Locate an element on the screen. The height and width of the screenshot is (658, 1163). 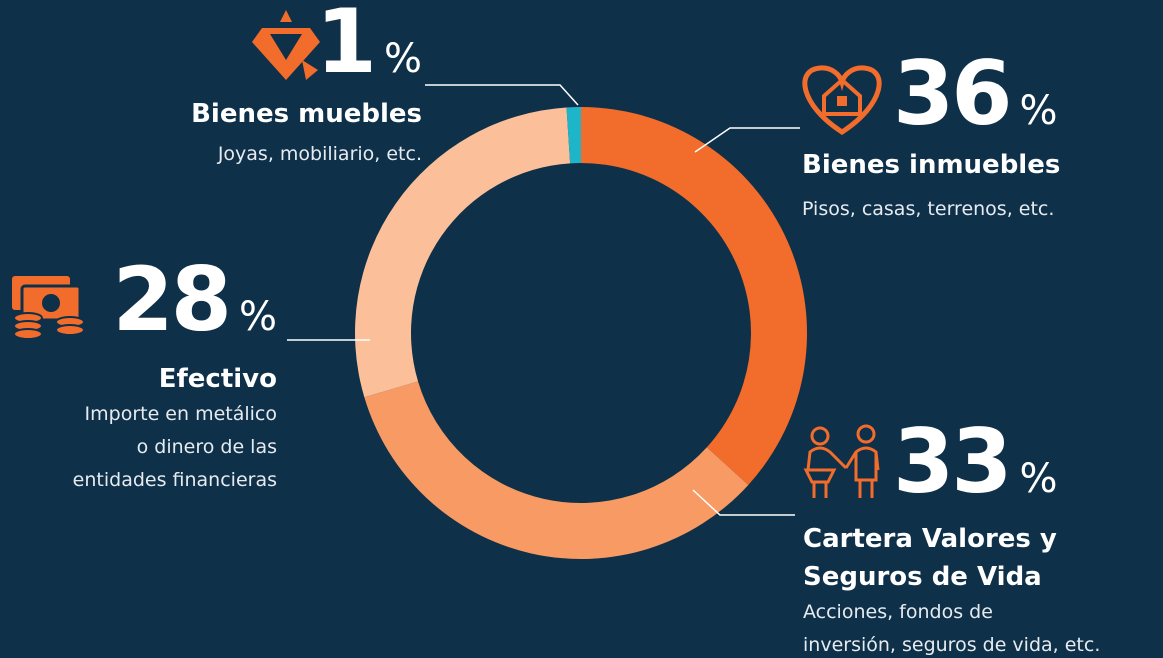
value-label: 28 is located at coordinates (172, 299).